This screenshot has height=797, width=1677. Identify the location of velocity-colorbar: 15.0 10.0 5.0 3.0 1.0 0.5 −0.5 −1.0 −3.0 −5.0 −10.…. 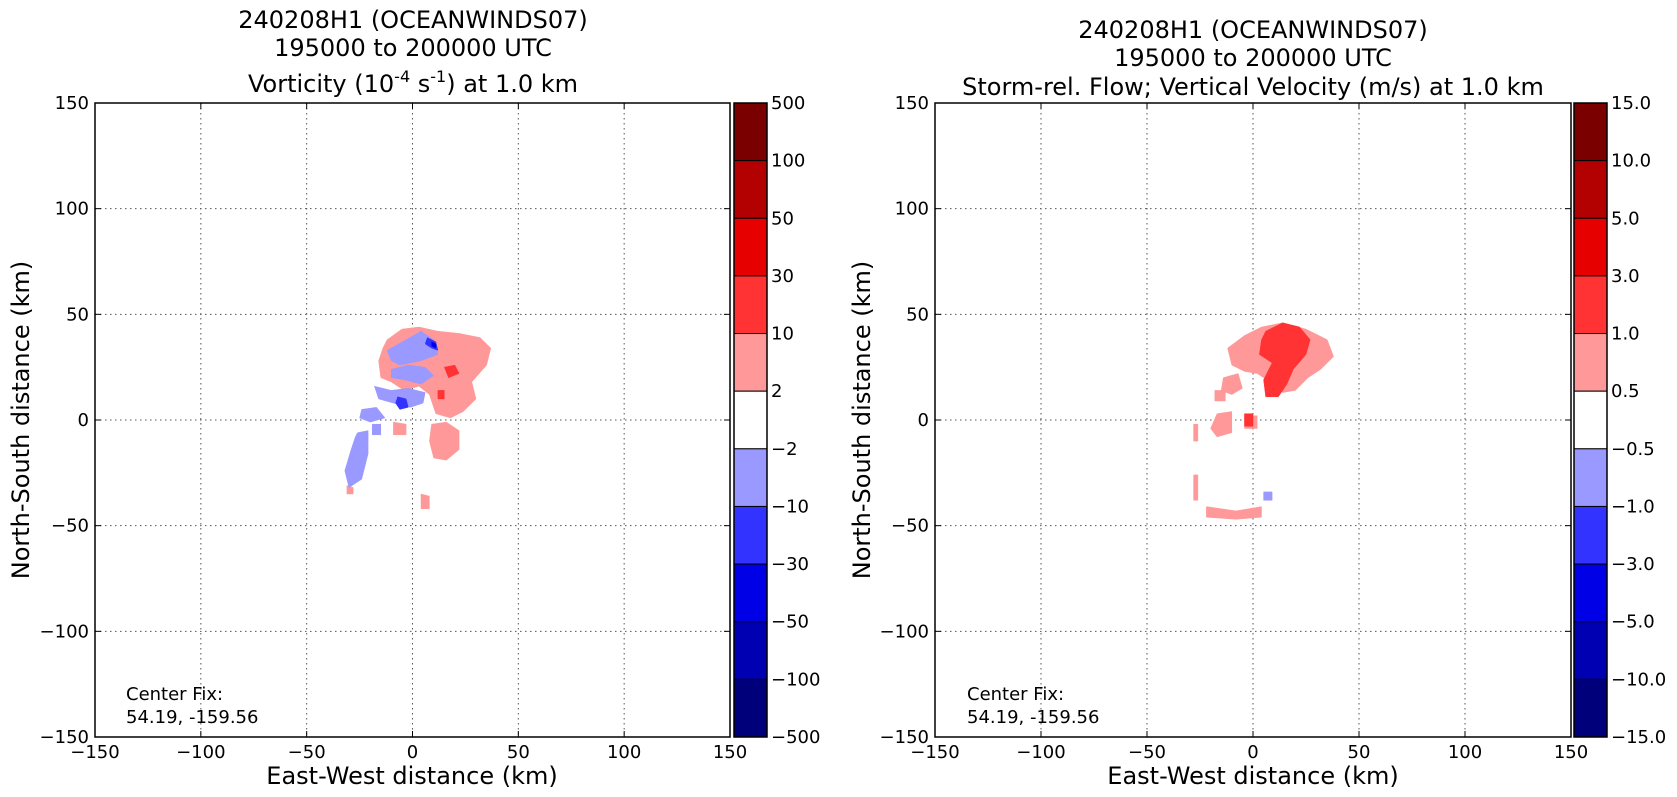
(1619, 420).